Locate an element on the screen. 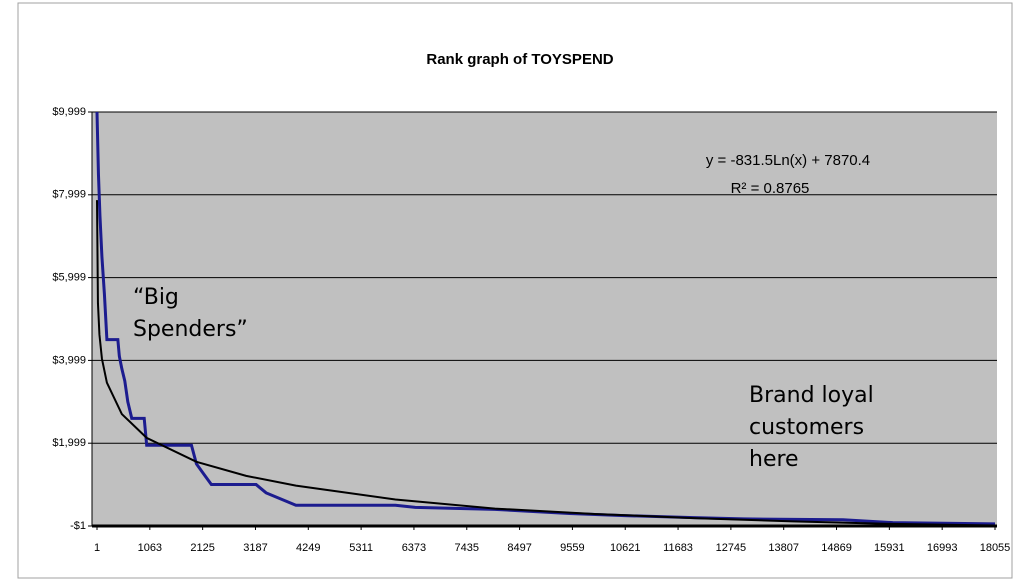 The image size is (1015, 581). annotation: customers is located at coordinates (806, 427).